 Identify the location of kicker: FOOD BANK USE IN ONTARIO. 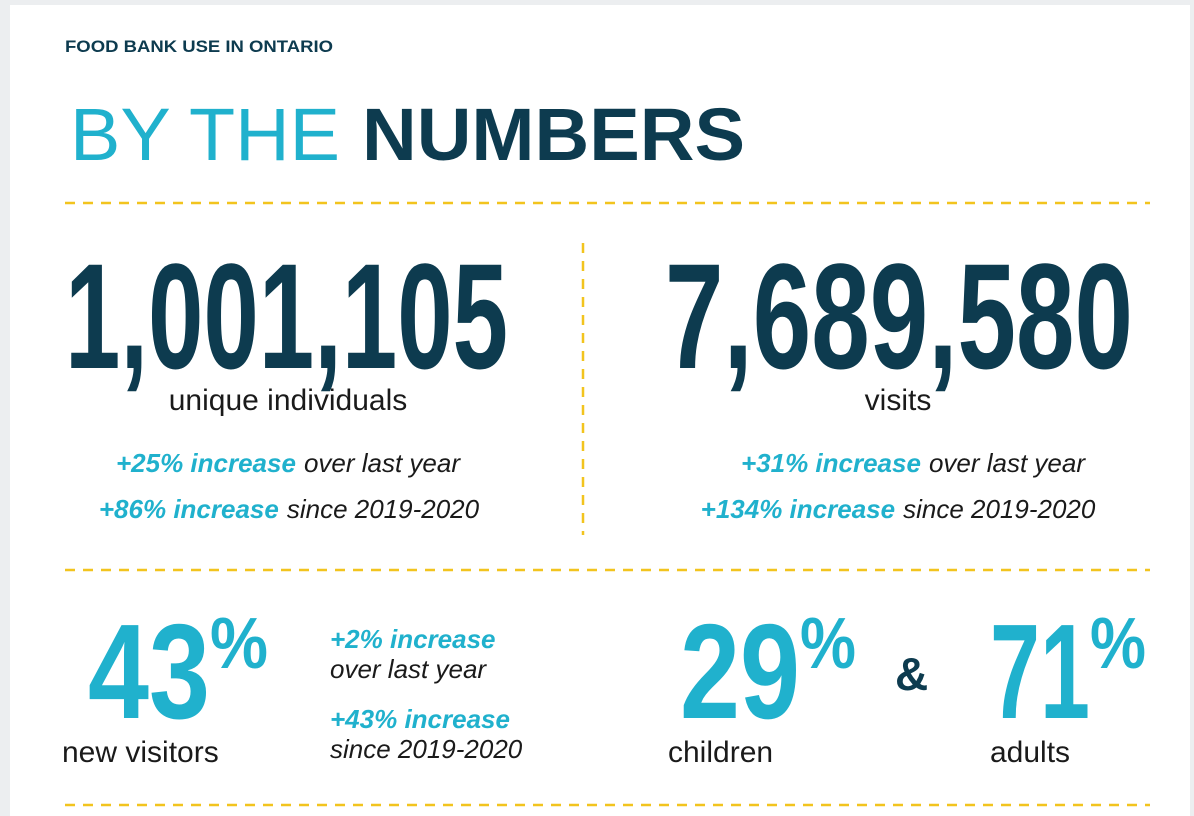
(199, 46).